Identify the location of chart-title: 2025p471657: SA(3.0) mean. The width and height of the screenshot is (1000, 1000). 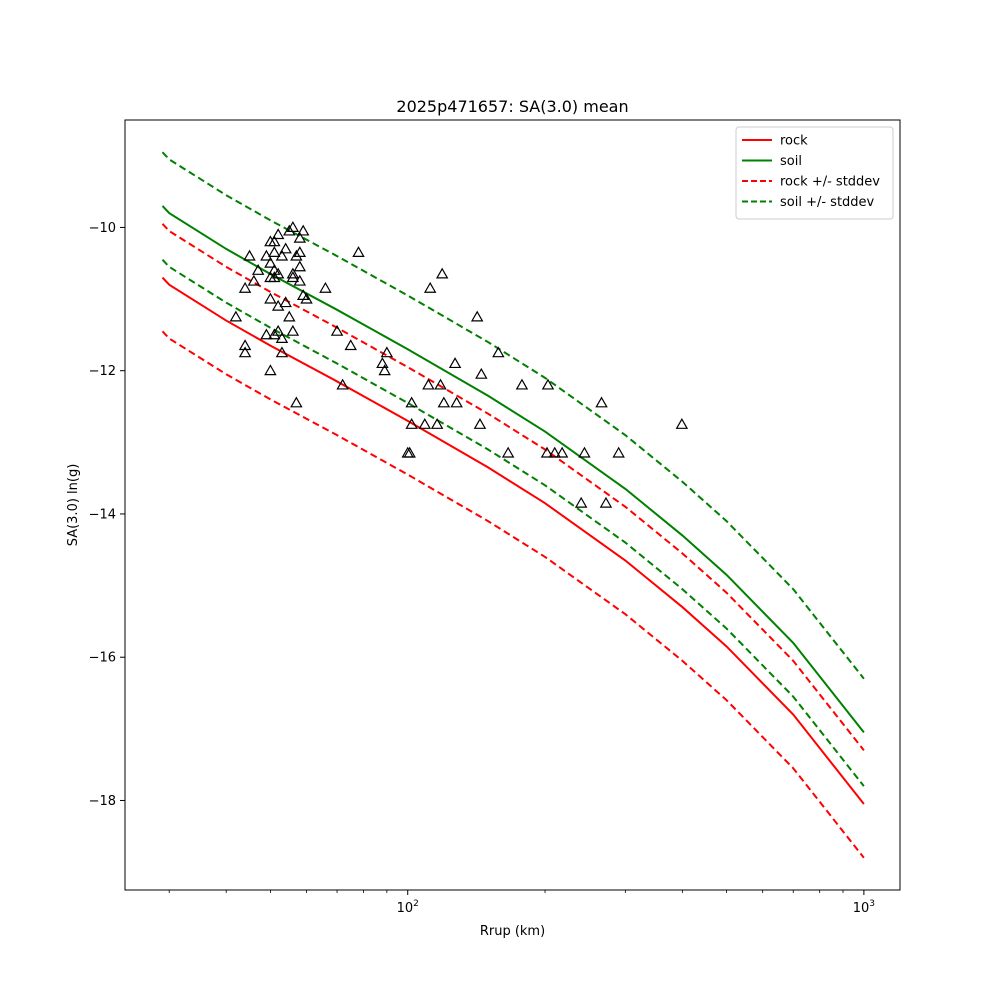
(512, 106).